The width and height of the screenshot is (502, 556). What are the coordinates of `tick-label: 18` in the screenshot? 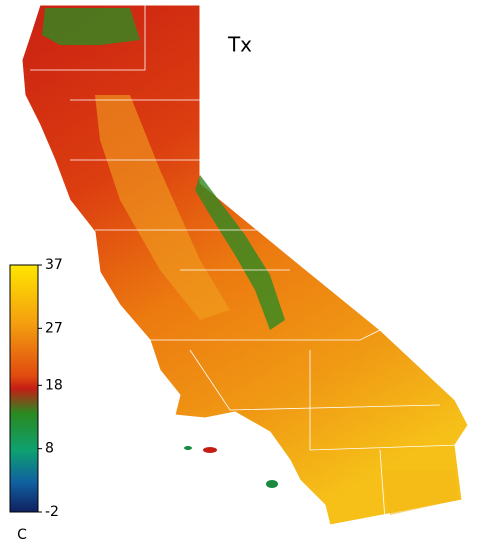 It's located at (54, 385).